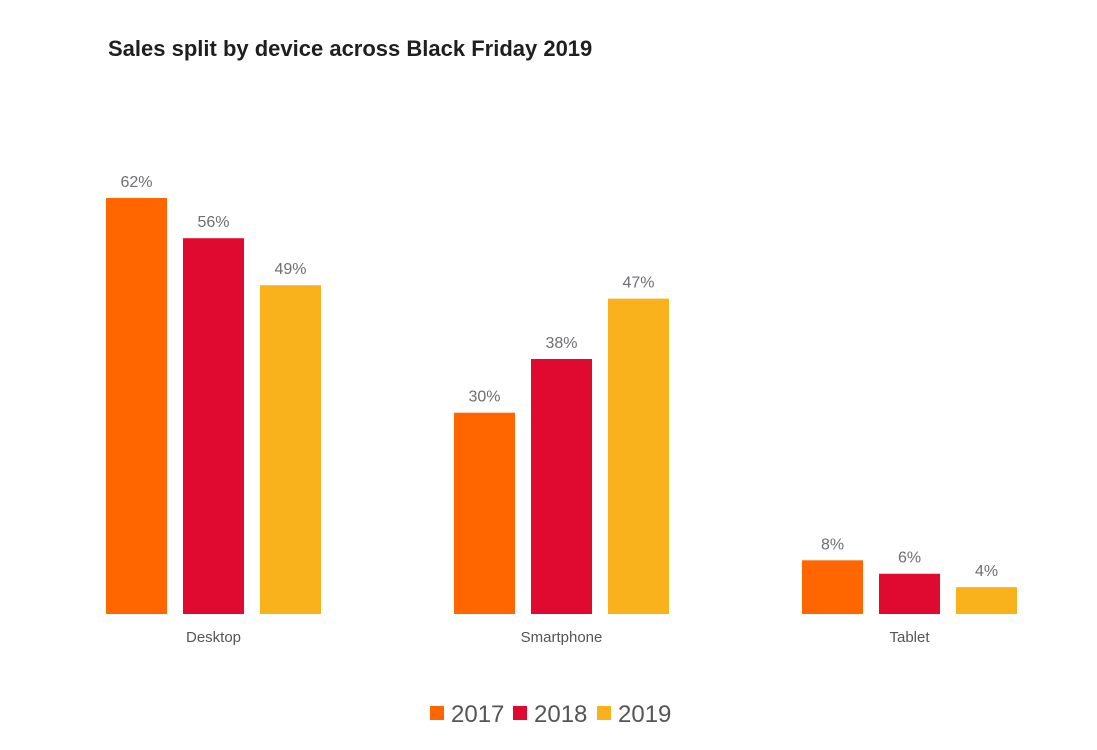 The image size is (1097, 750). What do you see at coordinates (909, 637) in the screenshot?
I see `category-label-tablet: Tablet` at bounding box center [909, 637].